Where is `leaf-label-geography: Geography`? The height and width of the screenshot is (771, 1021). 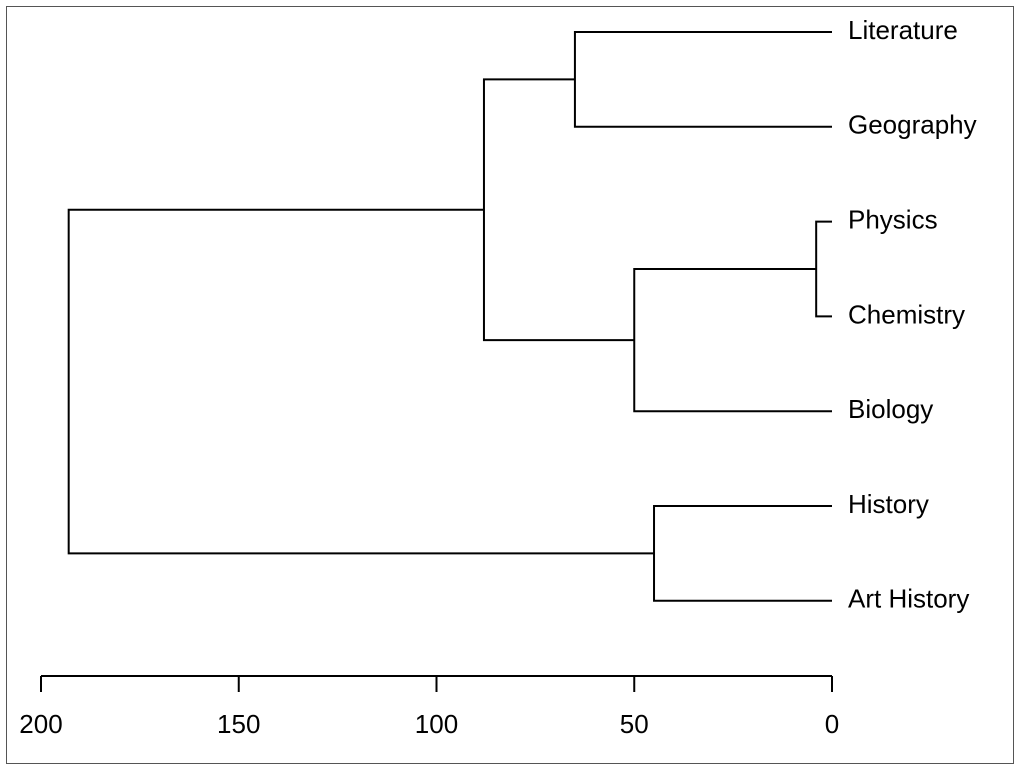
leaf-label-geography: Geography is located at coordinates (912, 125).